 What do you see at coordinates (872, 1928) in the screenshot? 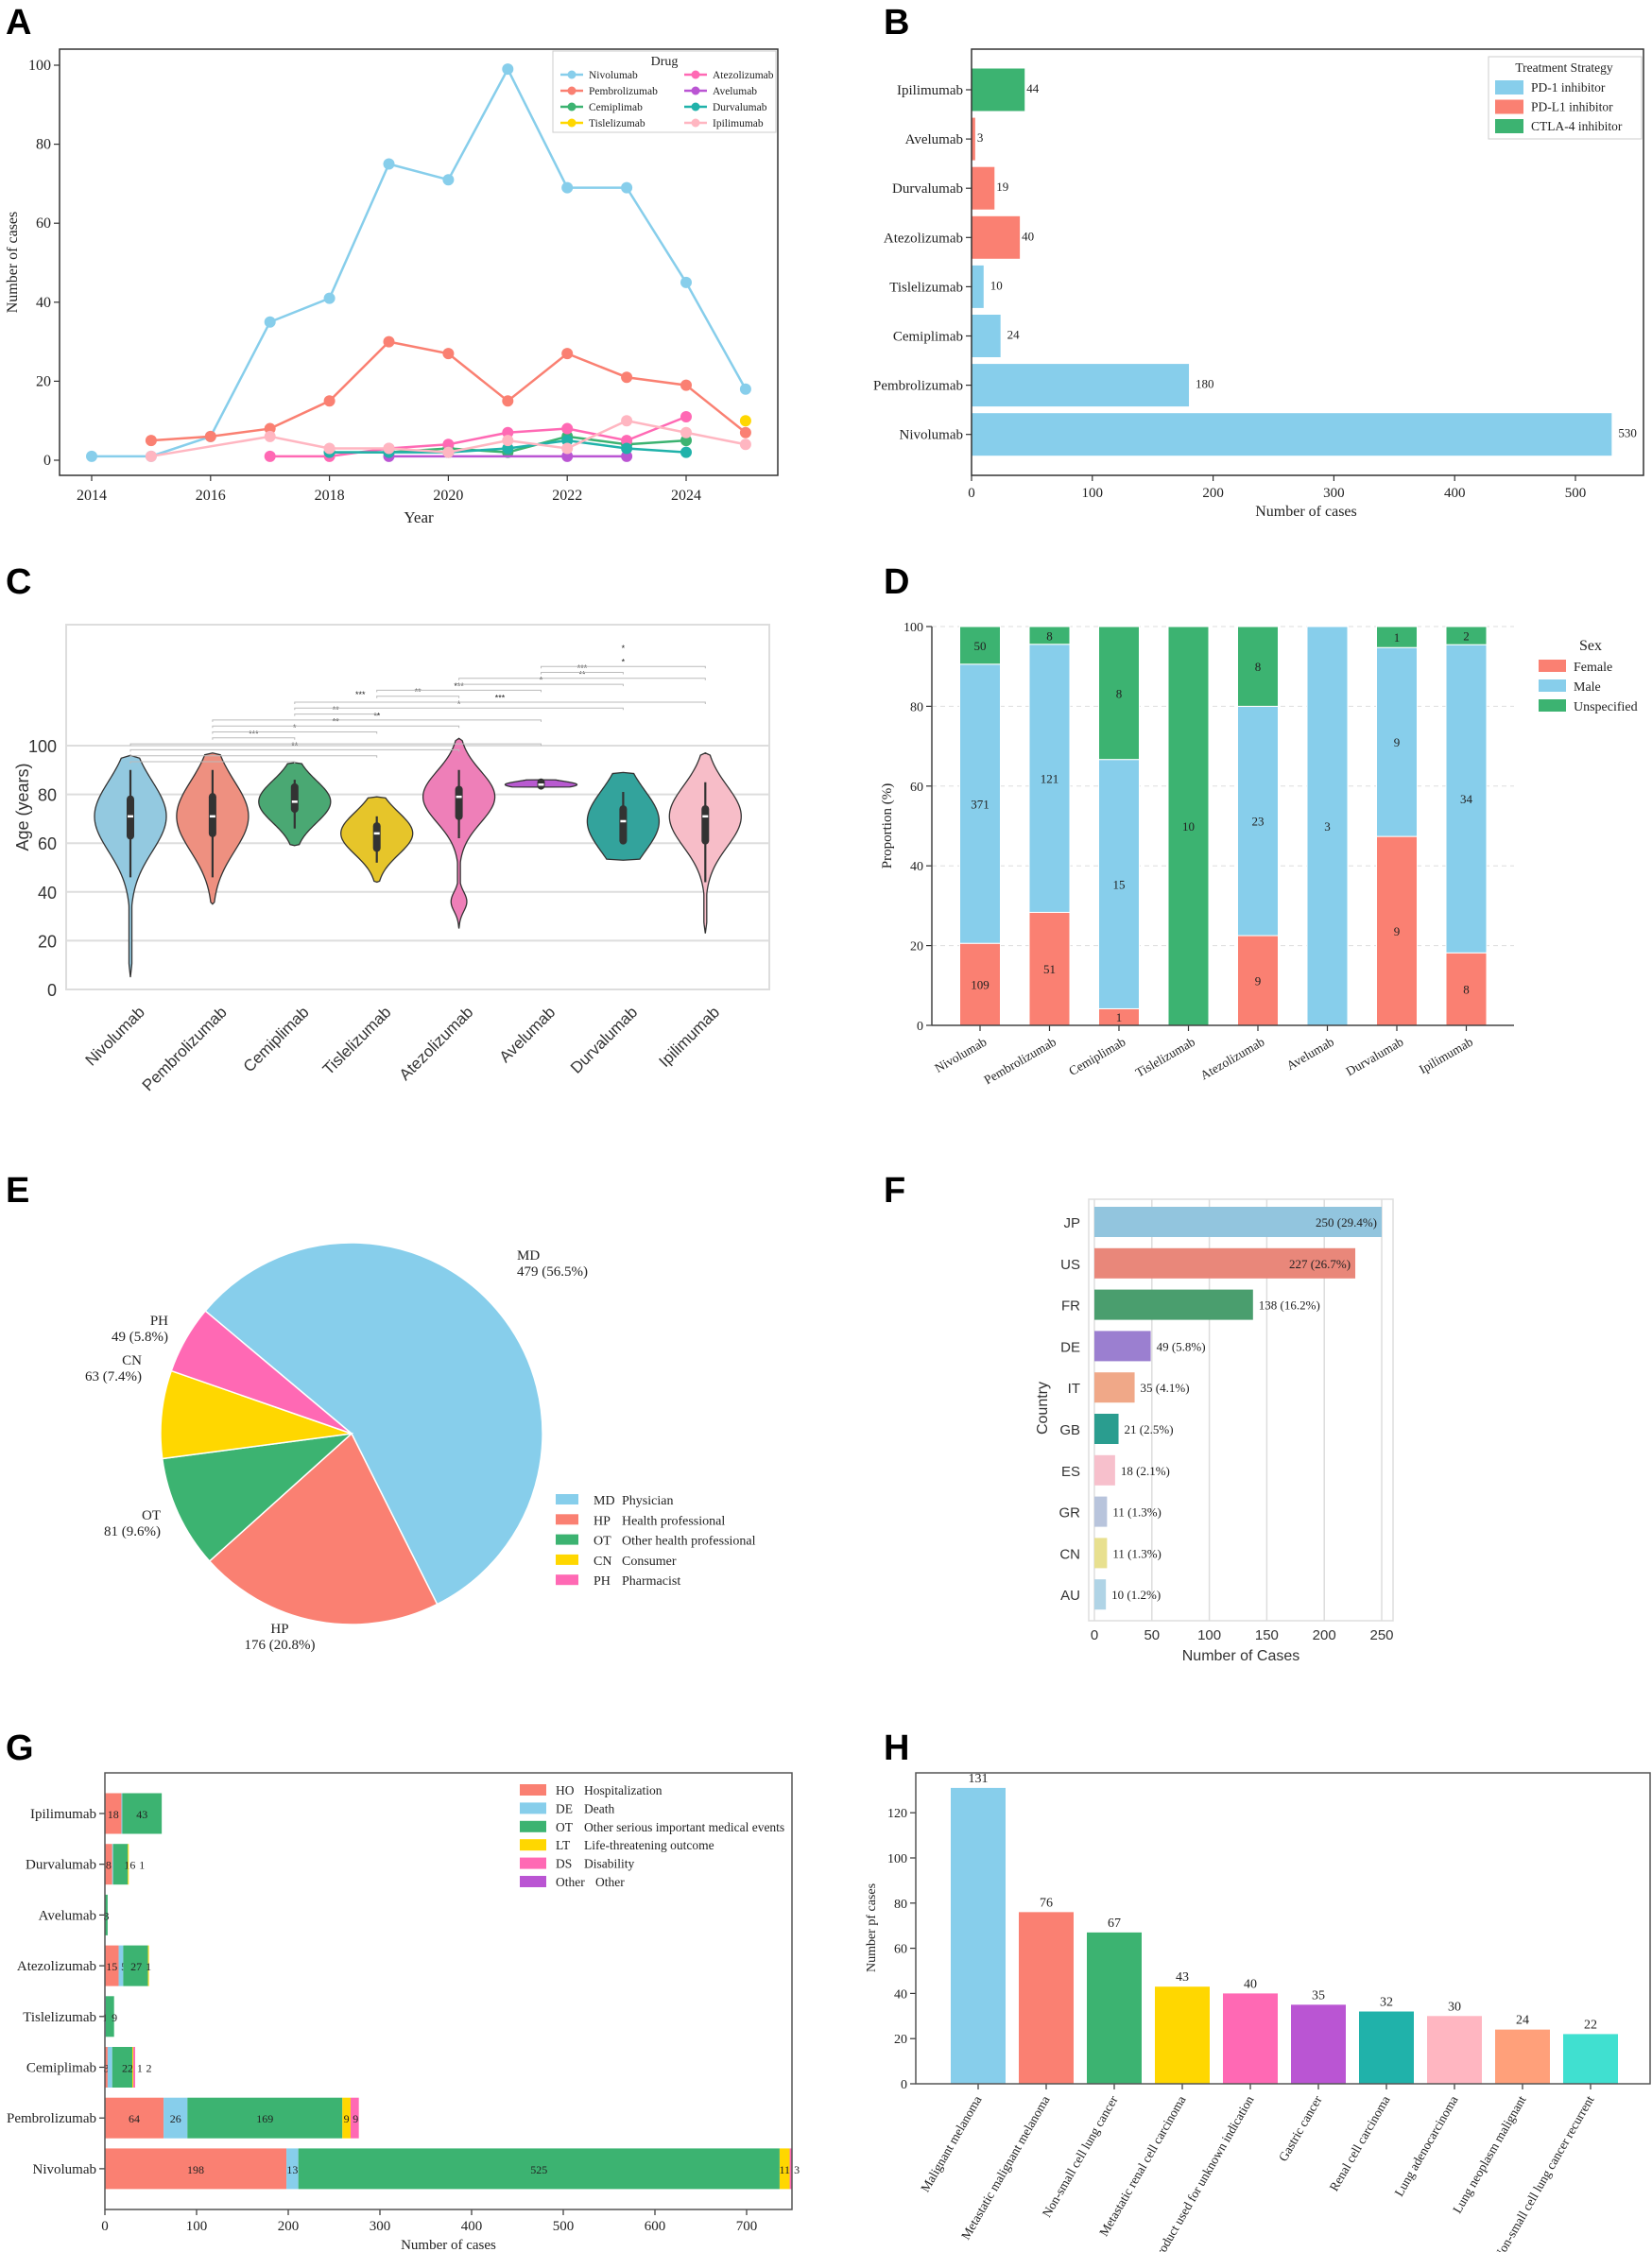
I see `y-axis-label: Number pf cases` at bounding box center [872, 1928].